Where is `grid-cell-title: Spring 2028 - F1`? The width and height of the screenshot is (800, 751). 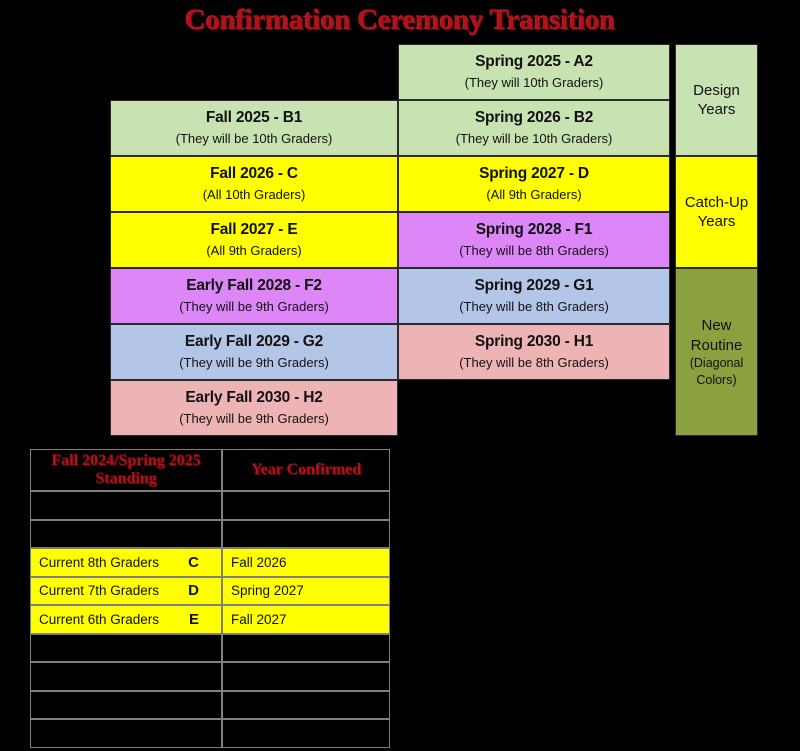
grid-cell-title: Spring 2028 - F1 is located at coordinates (534, 230).